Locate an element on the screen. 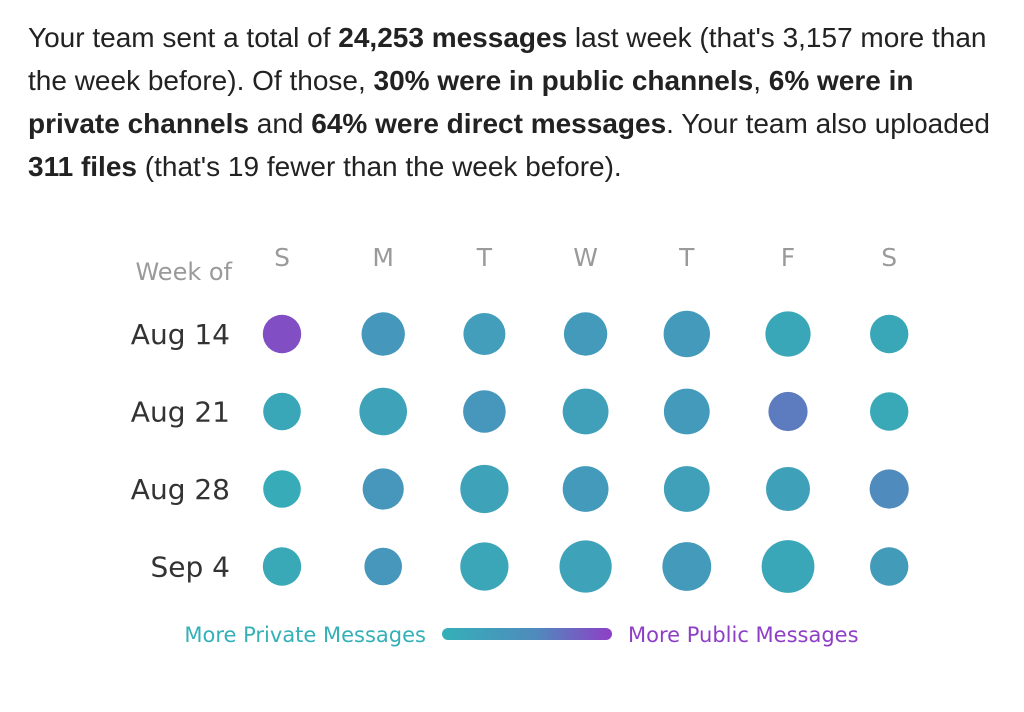 The height and width of the screenshot is (712, 1024). files-uploaded: 311 files is located at coordinates (82, 166).